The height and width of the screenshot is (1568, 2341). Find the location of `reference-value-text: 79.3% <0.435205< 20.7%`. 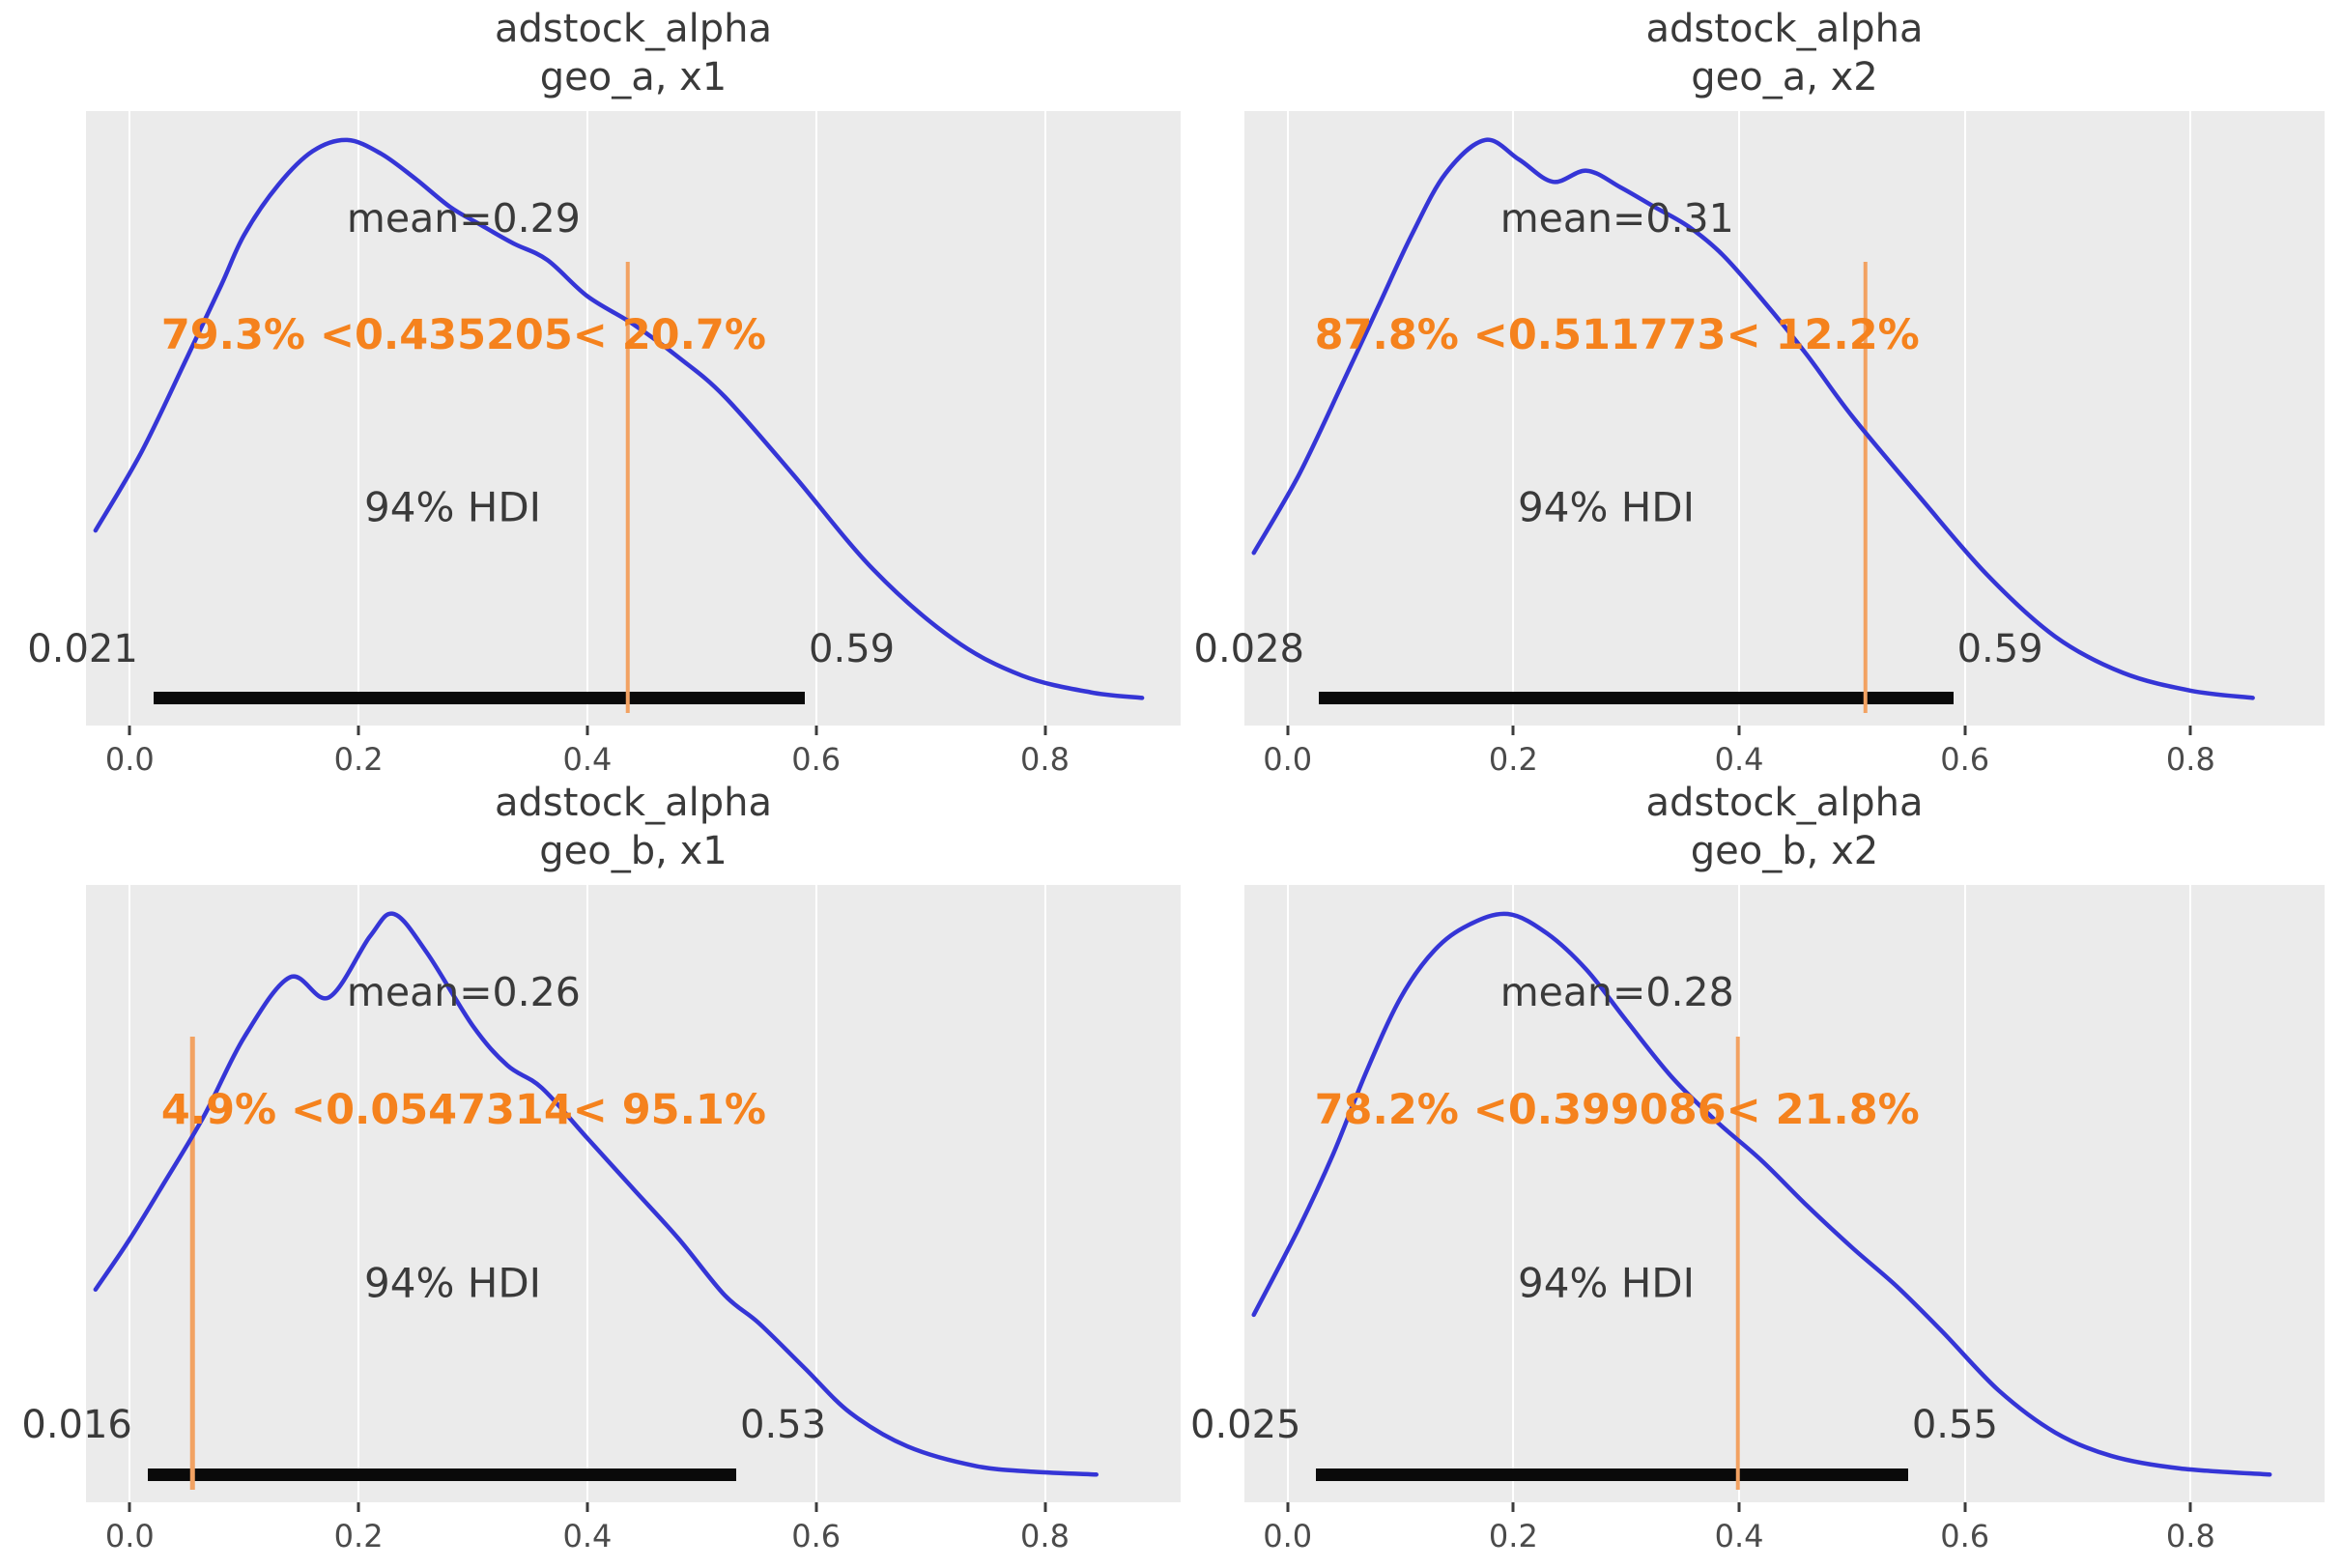

reference-value-text: 79.3% <0.435205< 20.7% is located at coordinates (463, 335).